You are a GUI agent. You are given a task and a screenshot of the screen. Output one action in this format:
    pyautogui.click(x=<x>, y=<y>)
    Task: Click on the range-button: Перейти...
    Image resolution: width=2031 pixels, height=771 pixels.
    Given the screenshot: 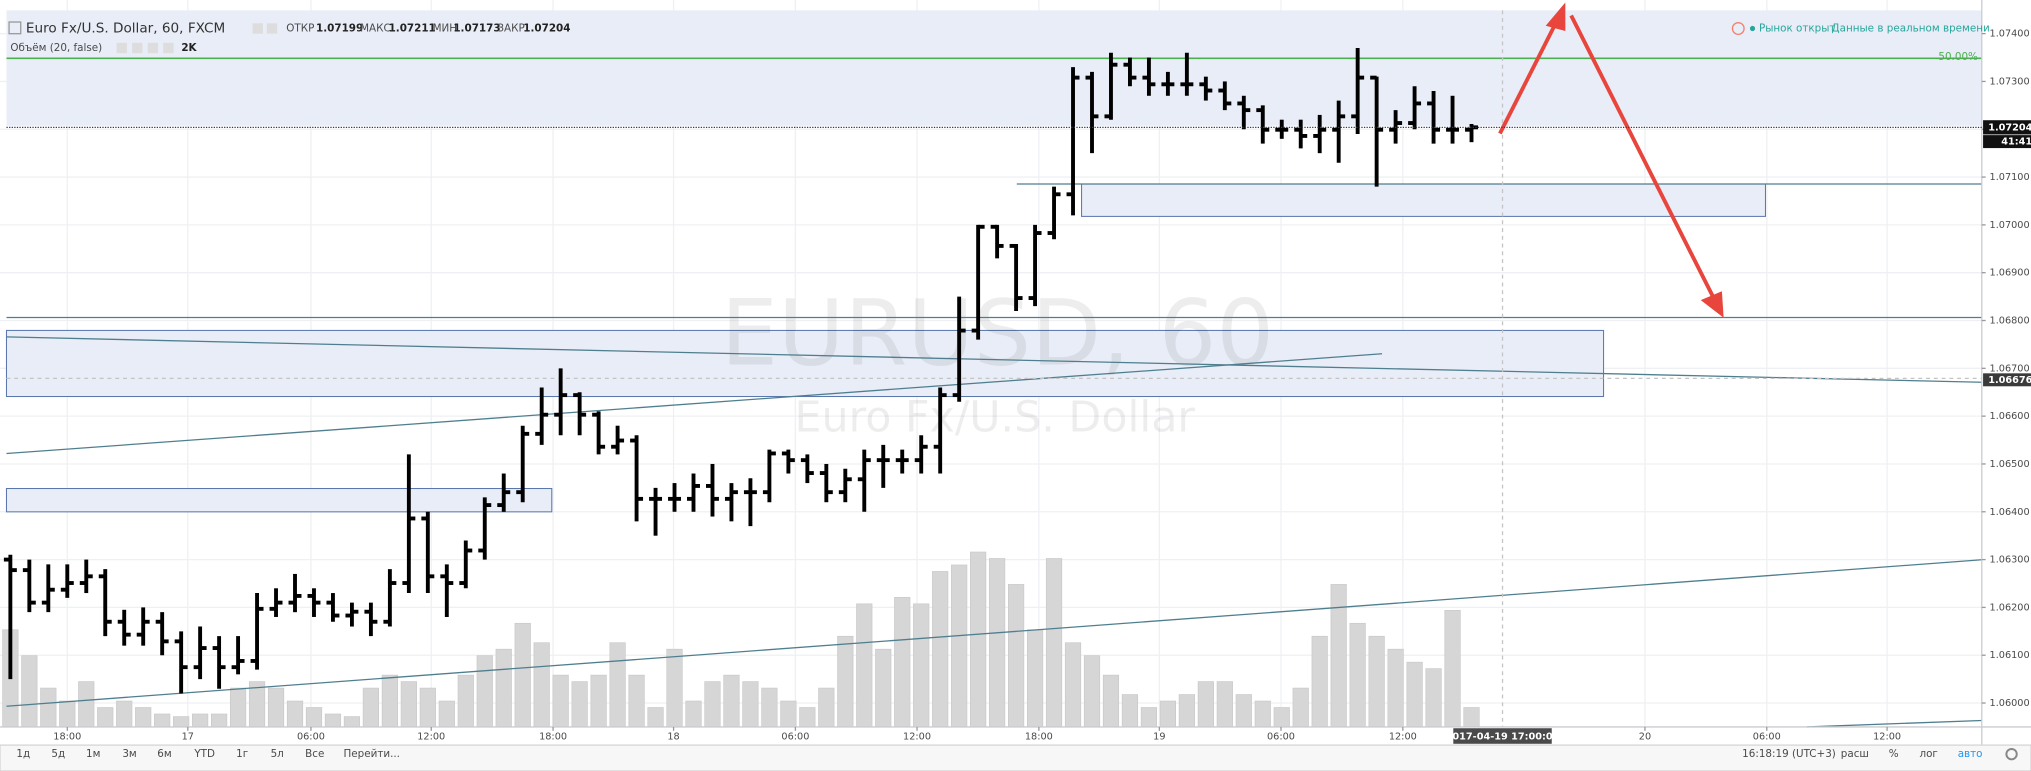 What is the action you would take?
    pyautogui.click(x=372, y=754)
    